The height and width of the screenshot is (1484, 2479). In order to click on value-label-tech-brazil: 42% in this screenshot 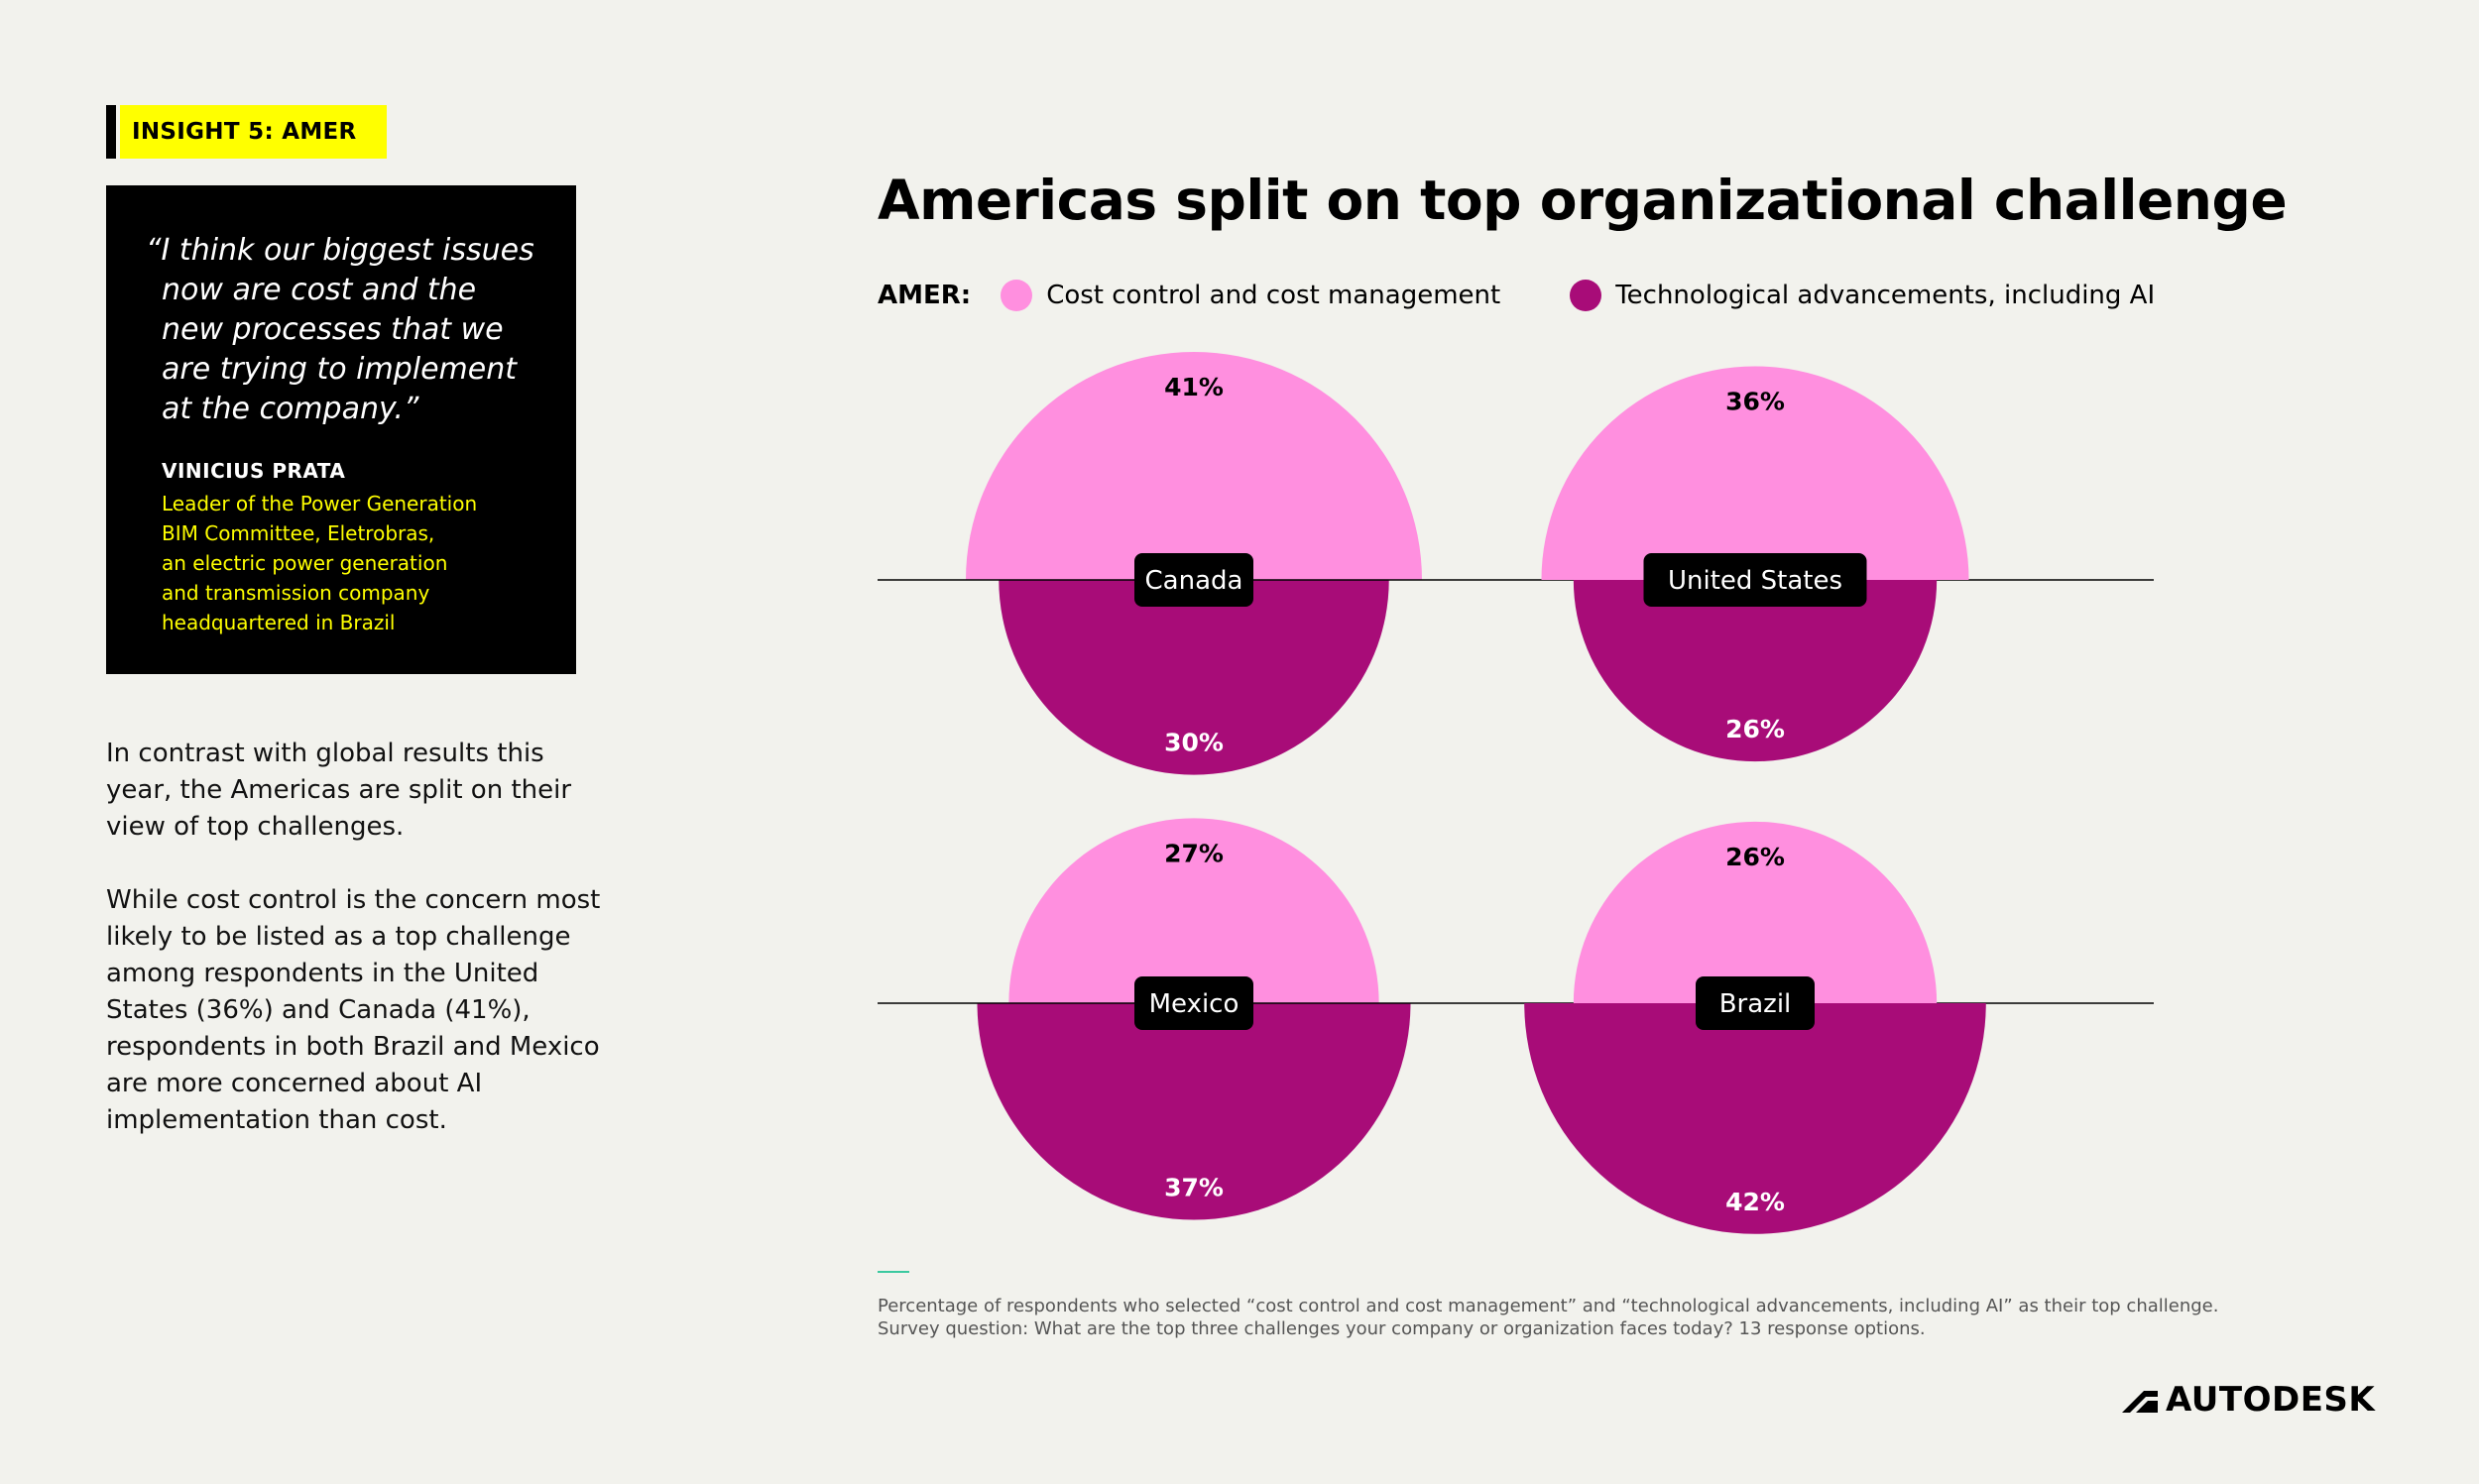, I will do `click(1755, 1202)`.